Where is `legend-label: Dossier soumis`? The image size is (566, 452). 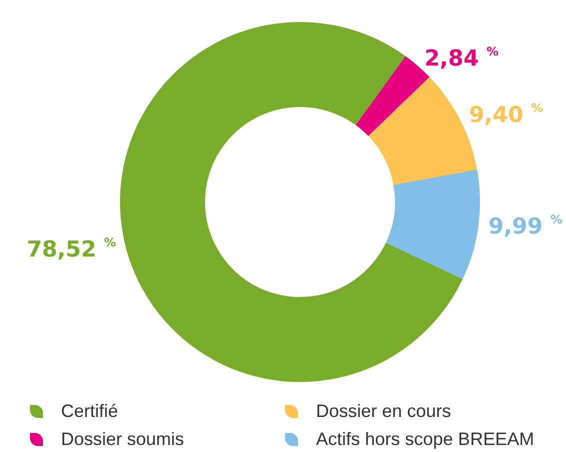 legend-label: Dossier soumis is located at coordinates (122, 439).